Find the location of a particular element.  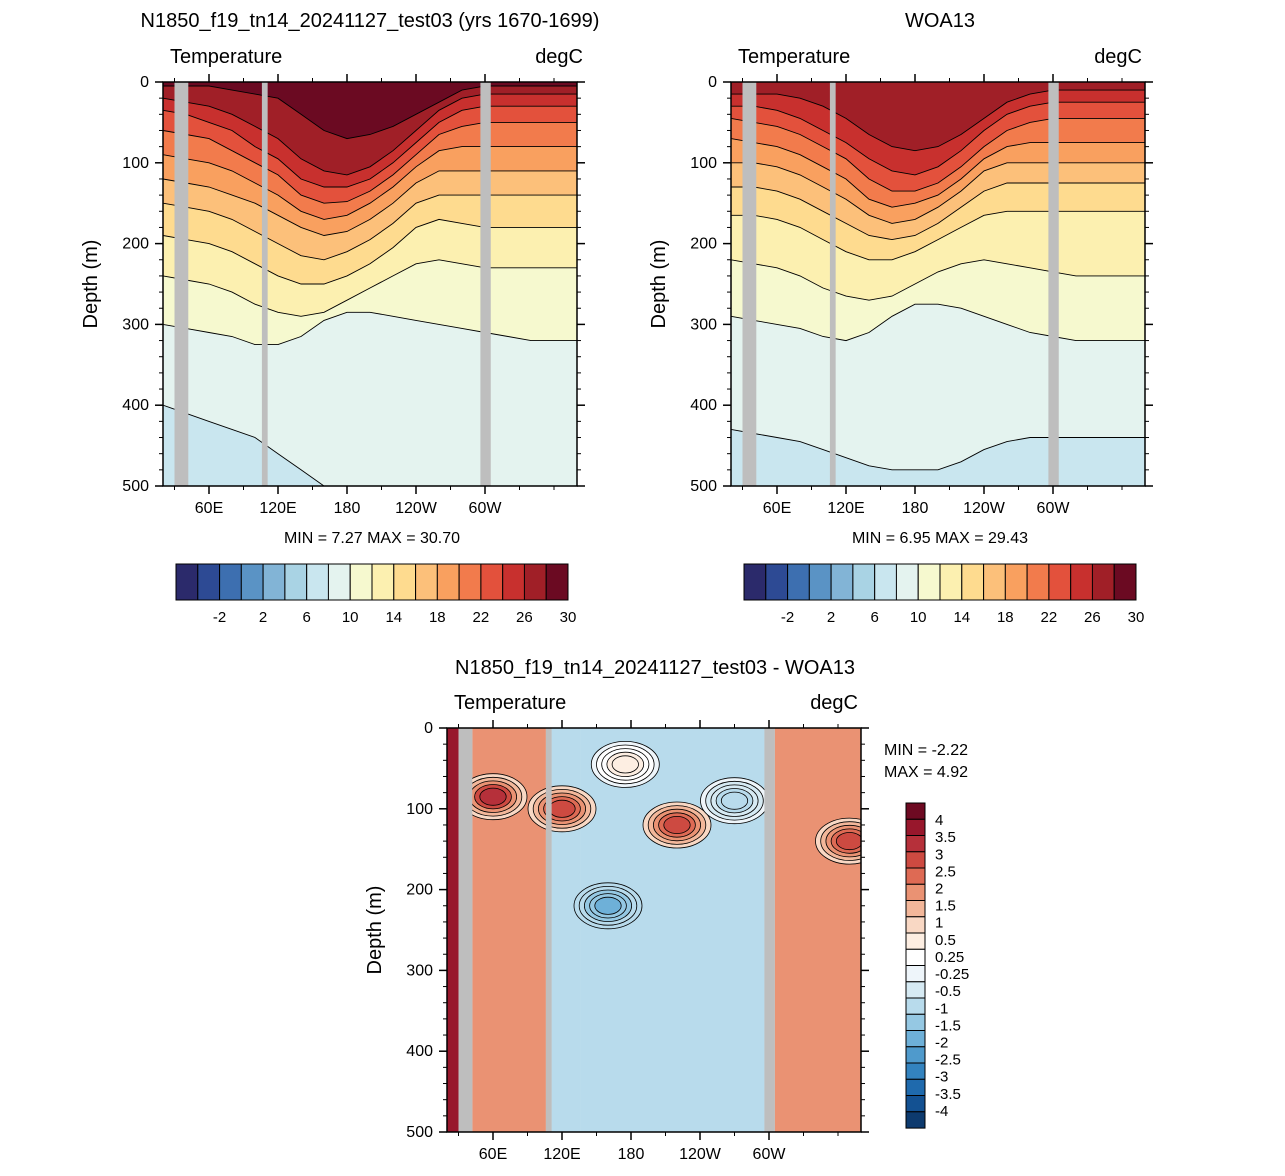

colorbar-label: 4 is located at coordinates (939, 820).